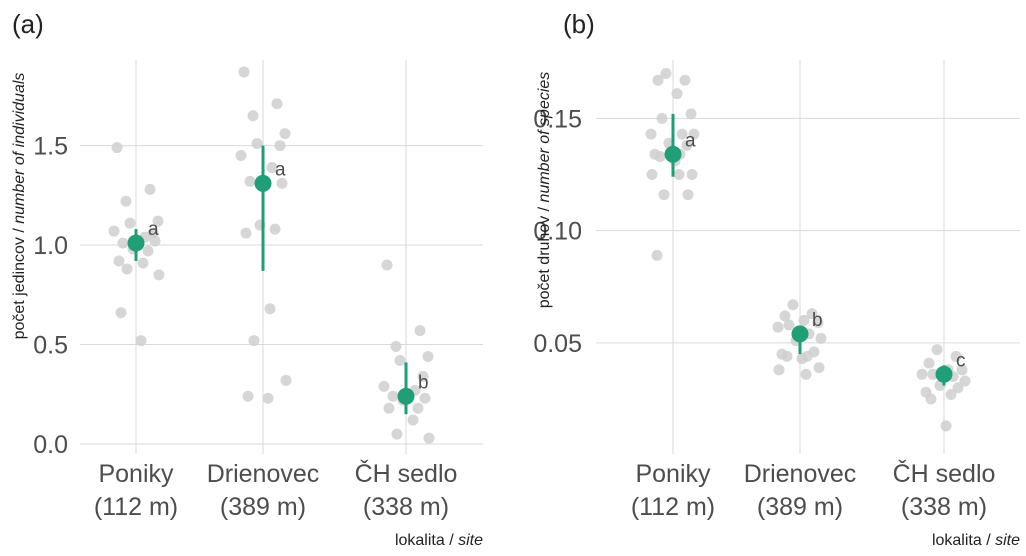 The height and width of the screenshot is (556, 1026). What do you see at coordinates (136, 474) in the screenshot?
I see `x-tick-label: Poniky` at bounding box center [136, 474].